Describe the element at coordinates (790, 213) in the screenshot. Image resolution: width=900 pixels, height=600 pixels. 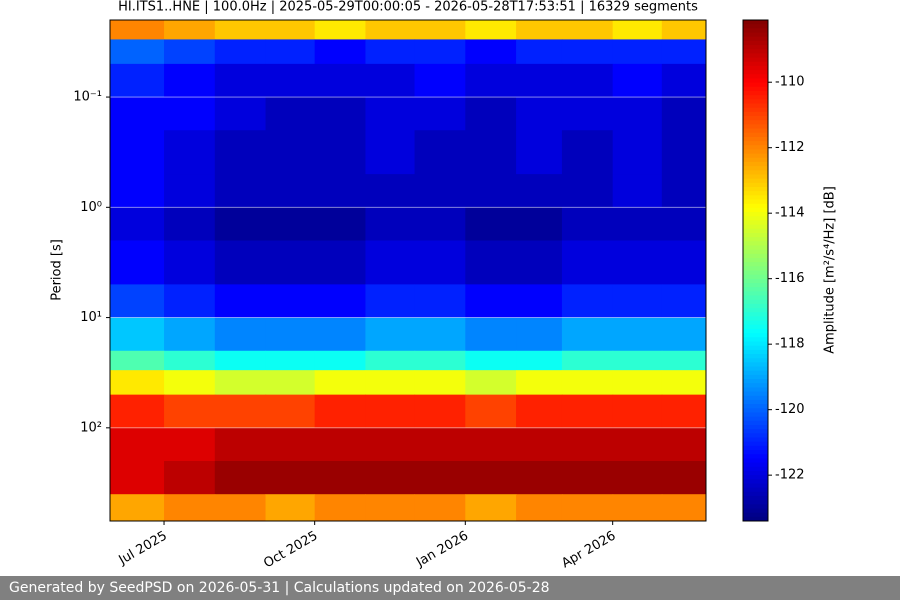
I see `colorbar-tick-label: -114` at that location.